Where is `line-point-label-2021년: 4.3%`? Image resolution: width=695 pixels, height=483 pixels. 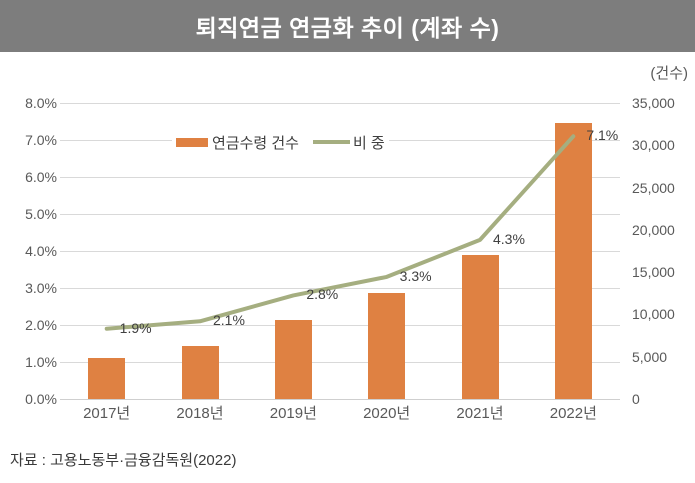 line-point-label-2021년: 4.3% is located at coordinates (509, 238).